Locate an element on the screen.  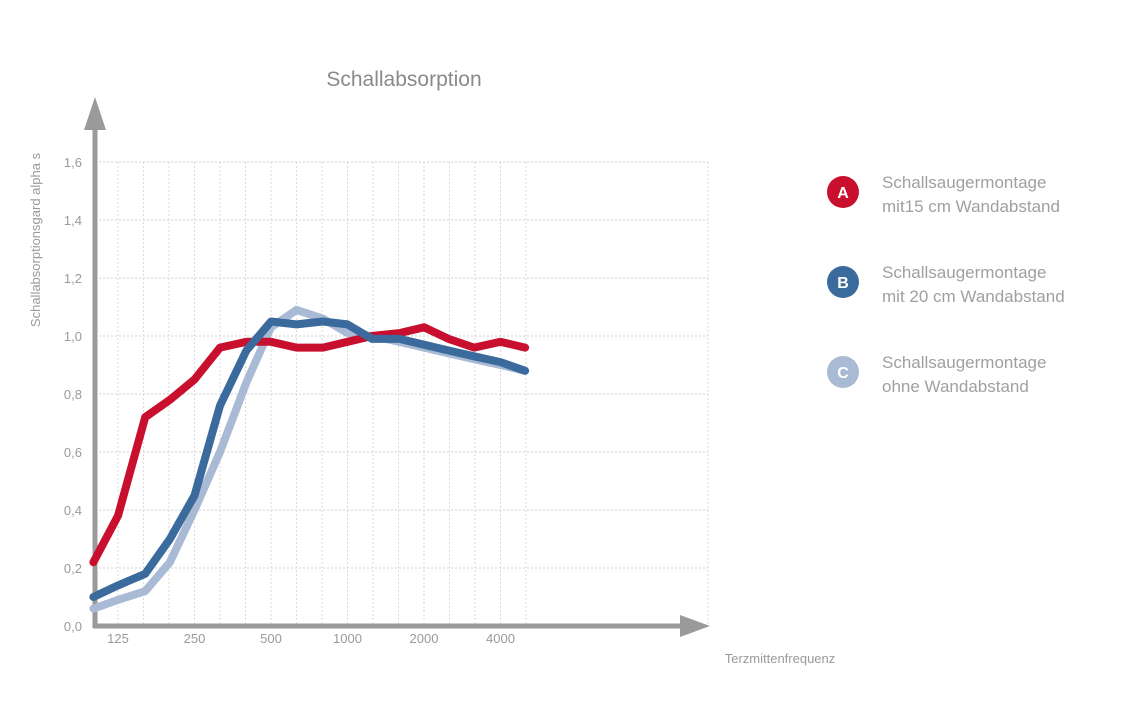
x-tick-label: 4000 is located at coordinates (500, 638).